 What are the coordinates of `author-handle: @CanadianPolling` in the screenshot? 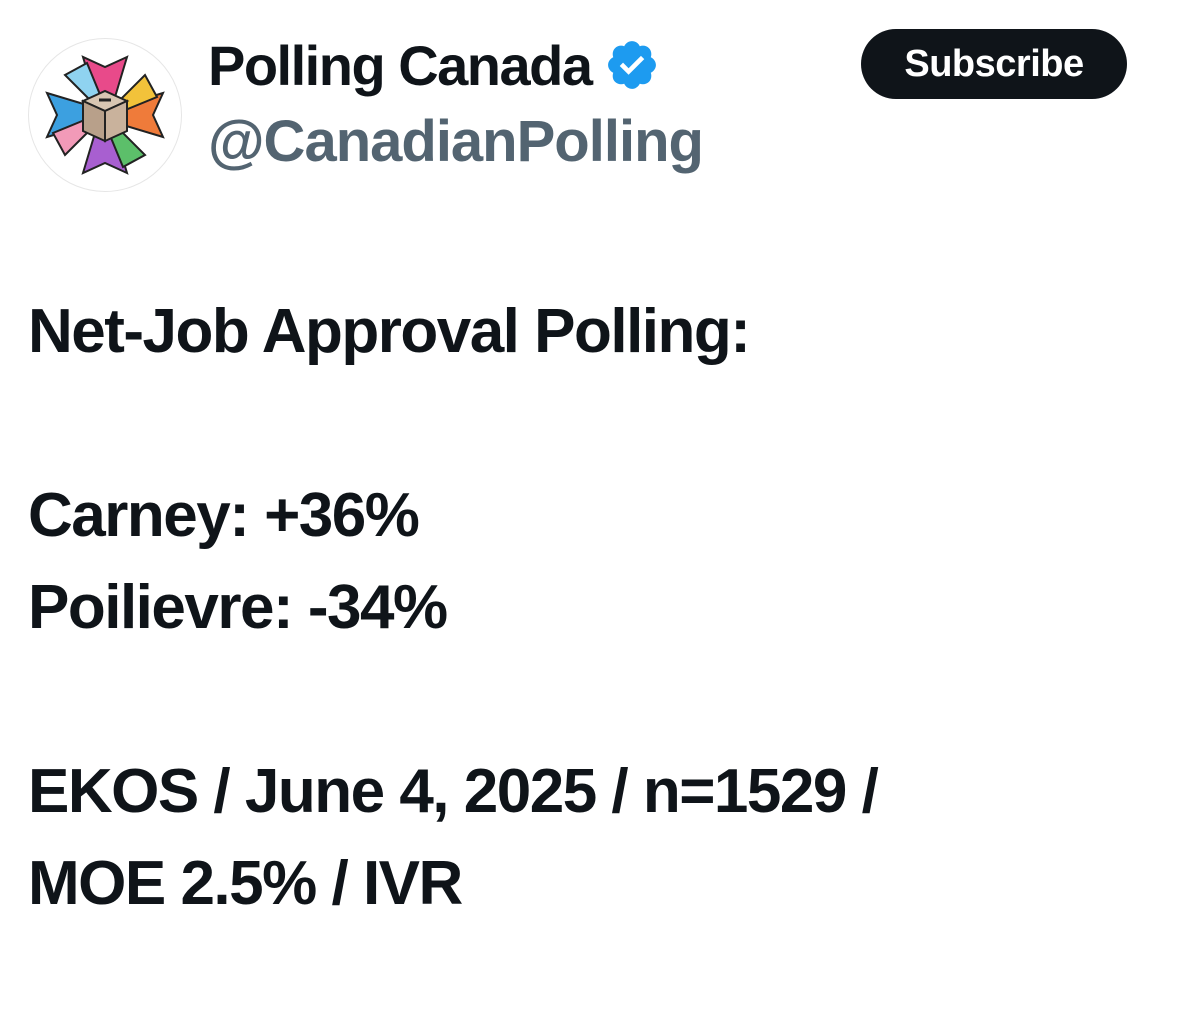 It's located at (456, 141).